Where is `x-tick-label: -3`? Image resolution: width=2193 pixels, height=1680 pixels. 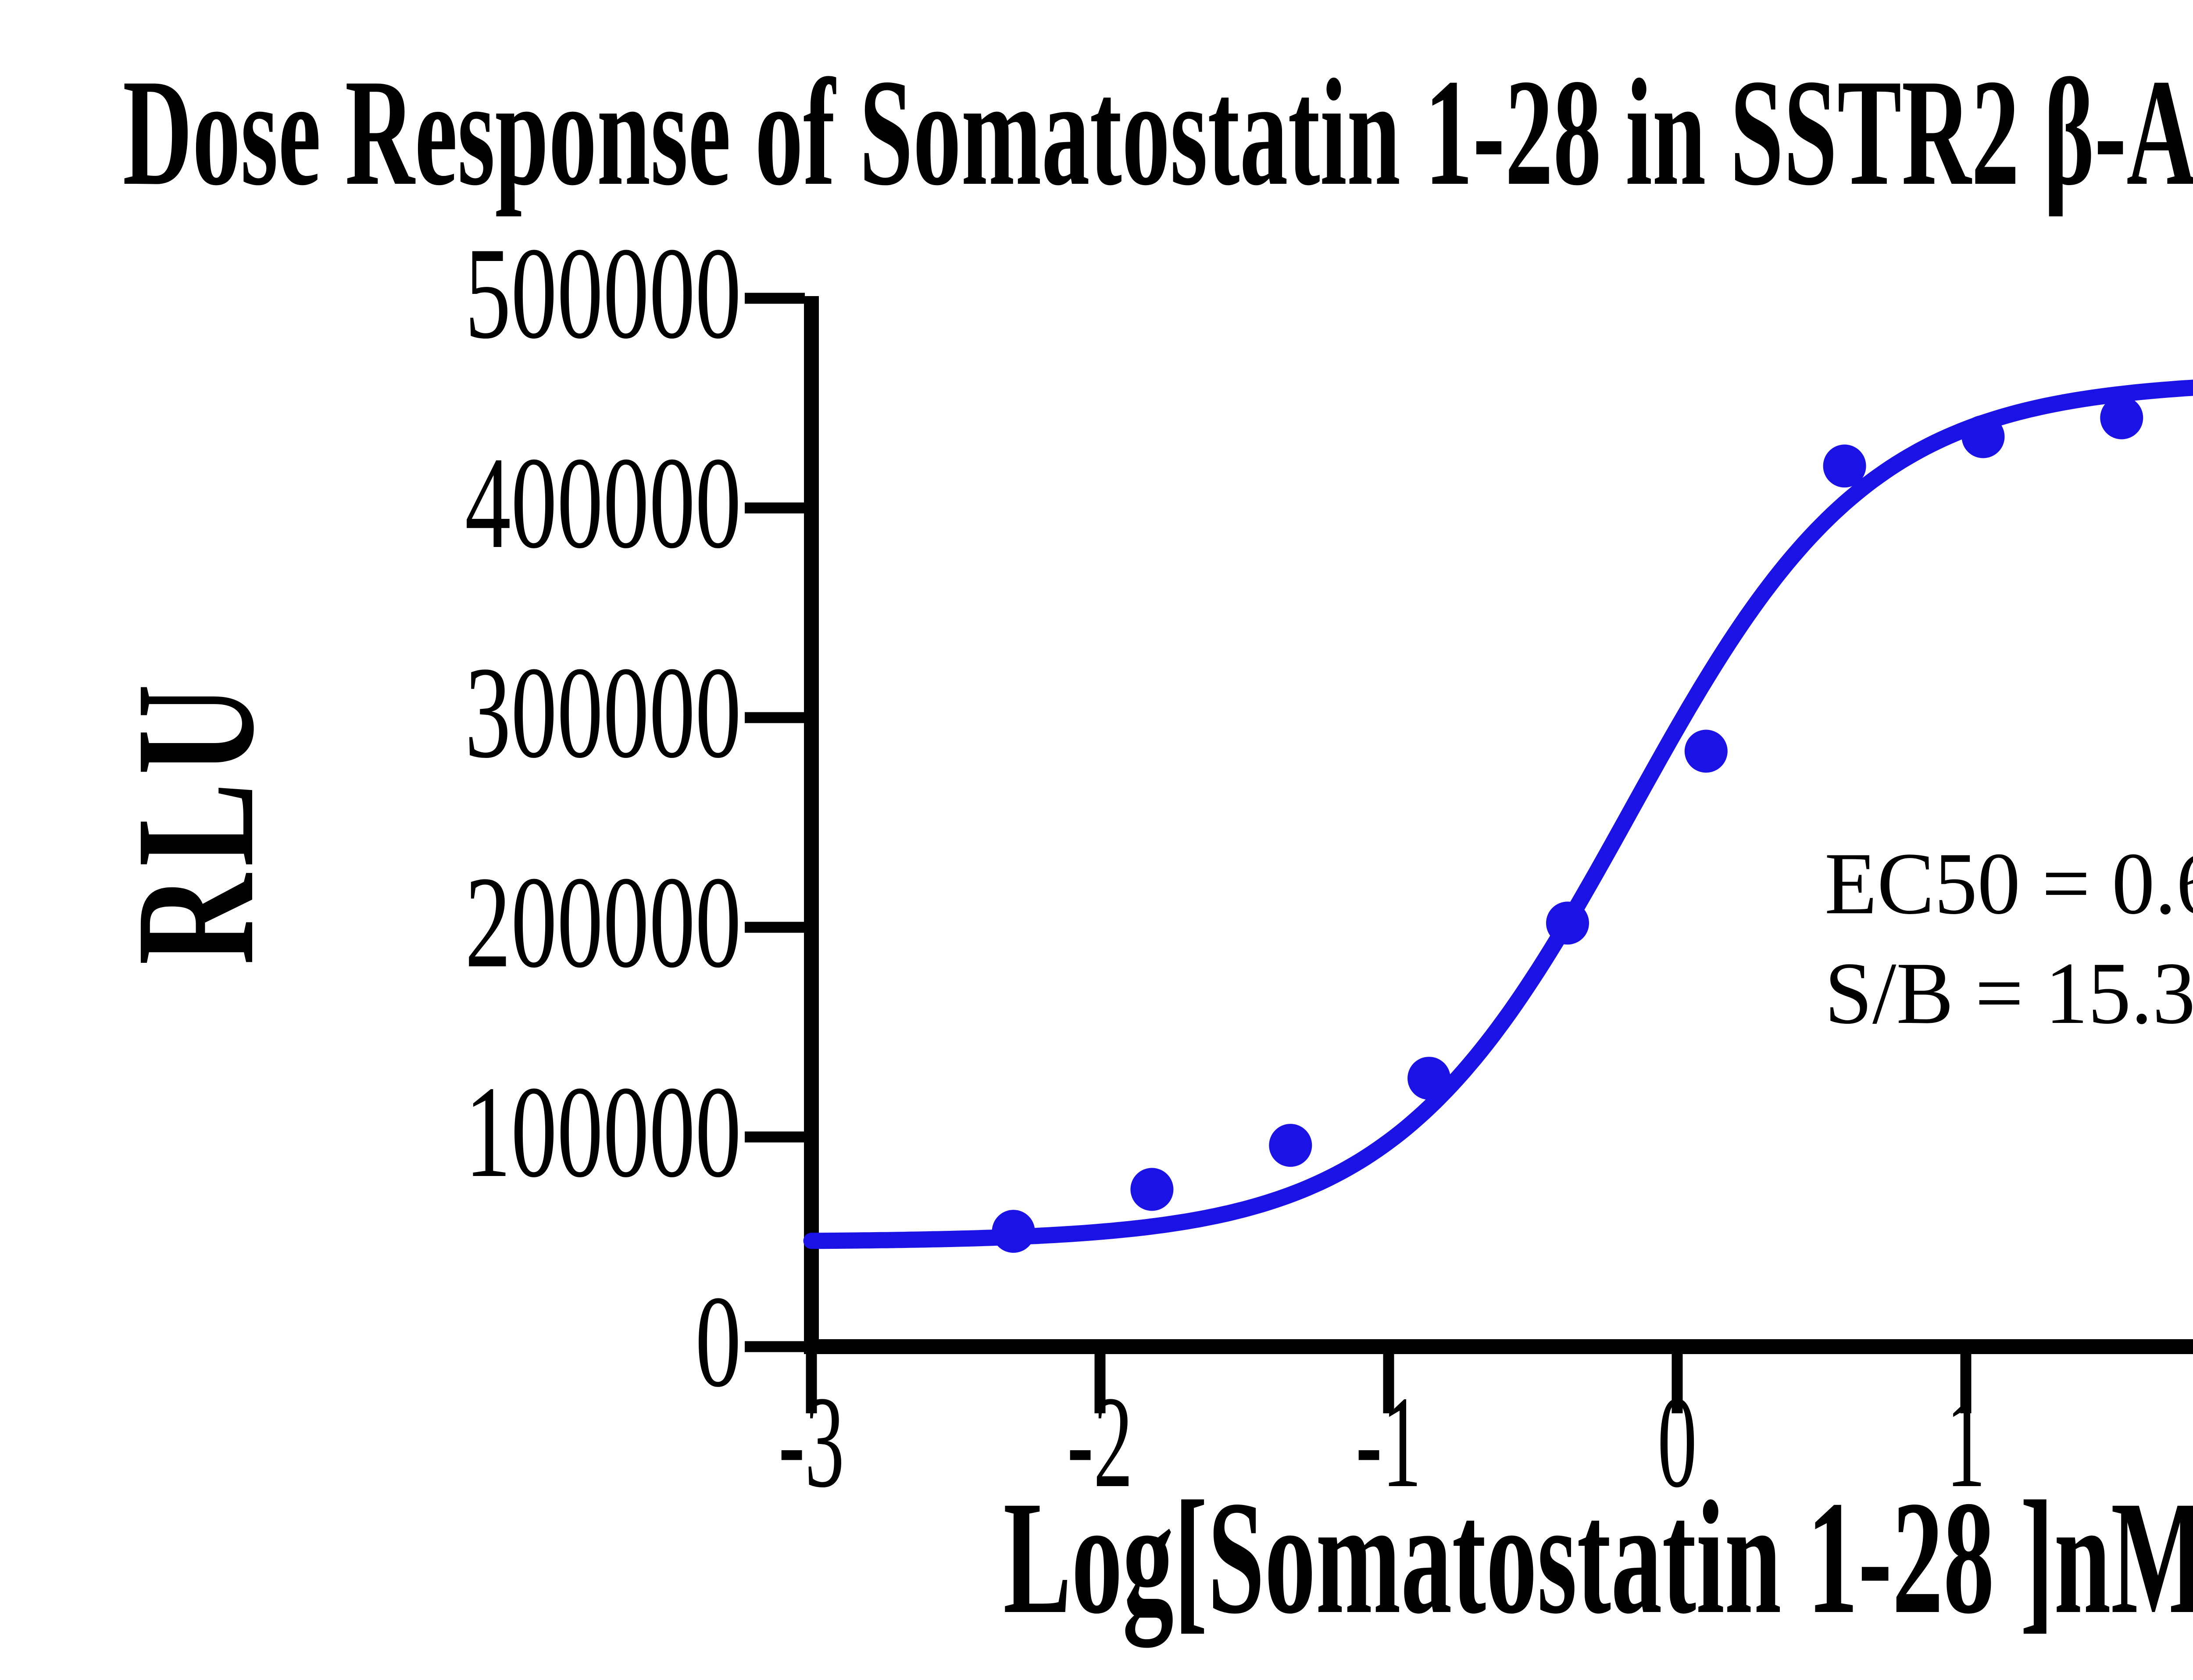 x-tick-label: -3 is located at coordinates (811, 1442).